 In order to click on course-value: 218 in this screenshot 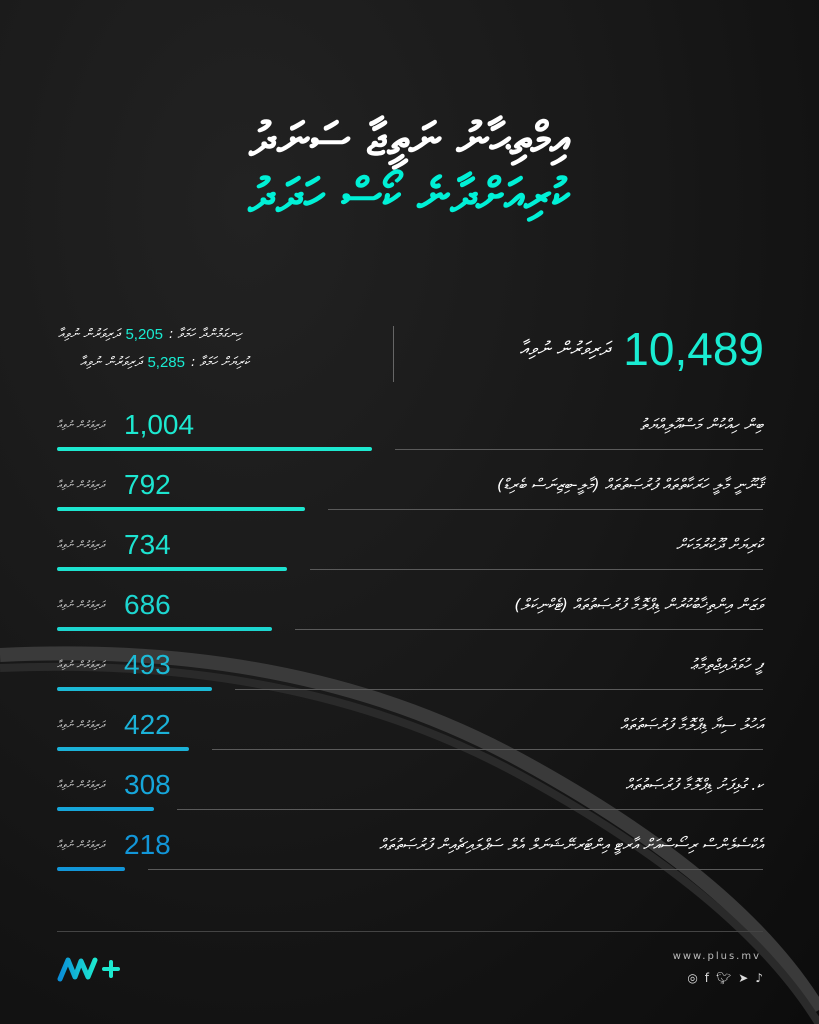, I will do `click(147, 844)`.